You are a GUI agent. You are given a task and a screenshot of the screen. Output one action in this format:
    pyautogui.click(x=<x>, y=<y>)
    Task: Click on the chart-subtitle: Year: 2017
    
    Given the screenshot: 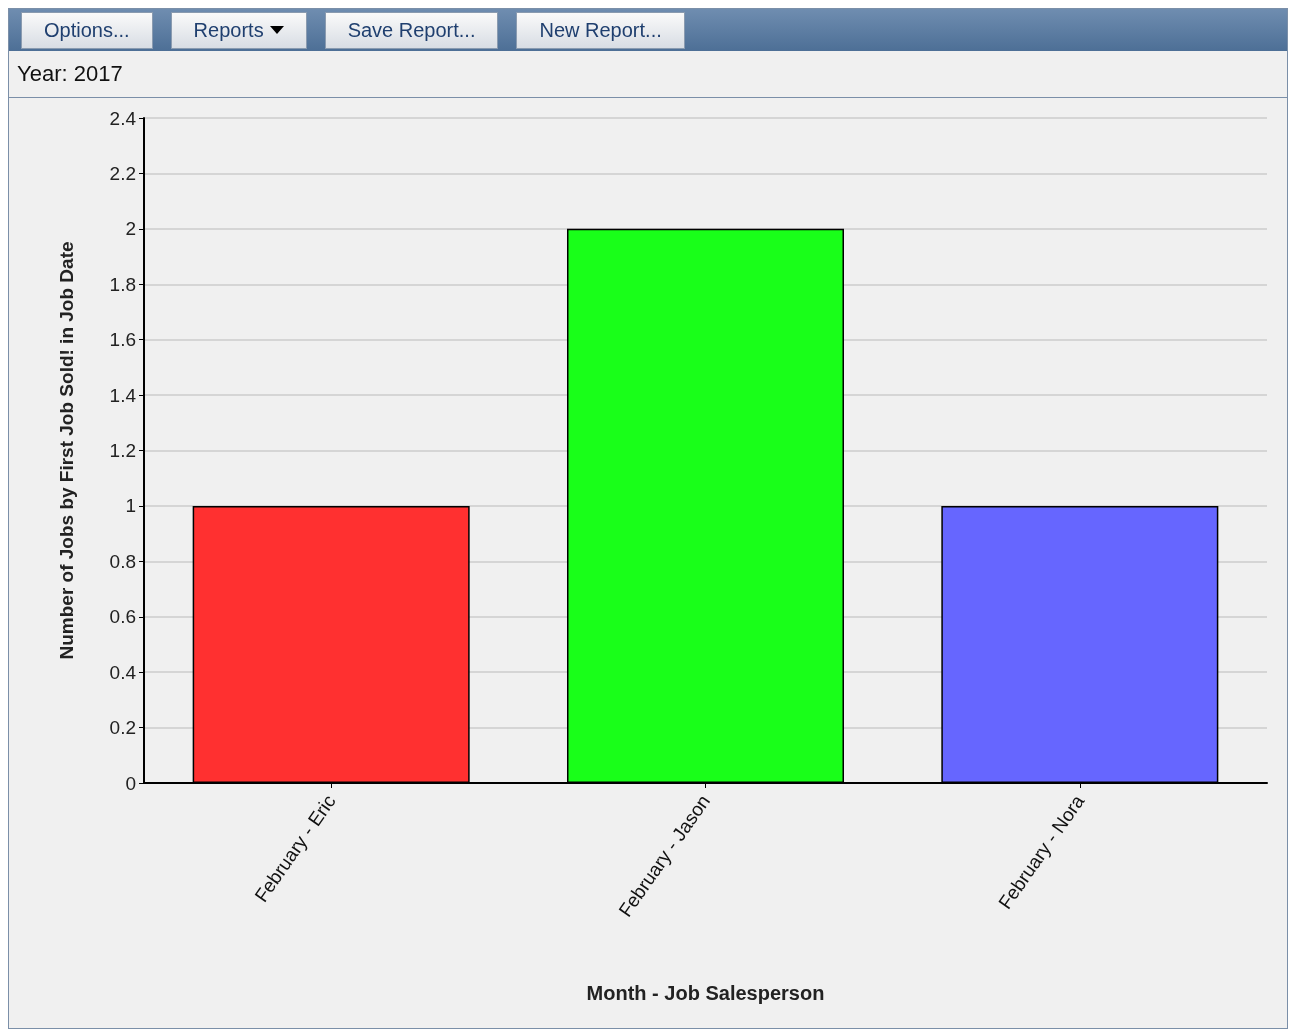 What is the action you would take?
    pyautogui.click(x=648, y=74)
    